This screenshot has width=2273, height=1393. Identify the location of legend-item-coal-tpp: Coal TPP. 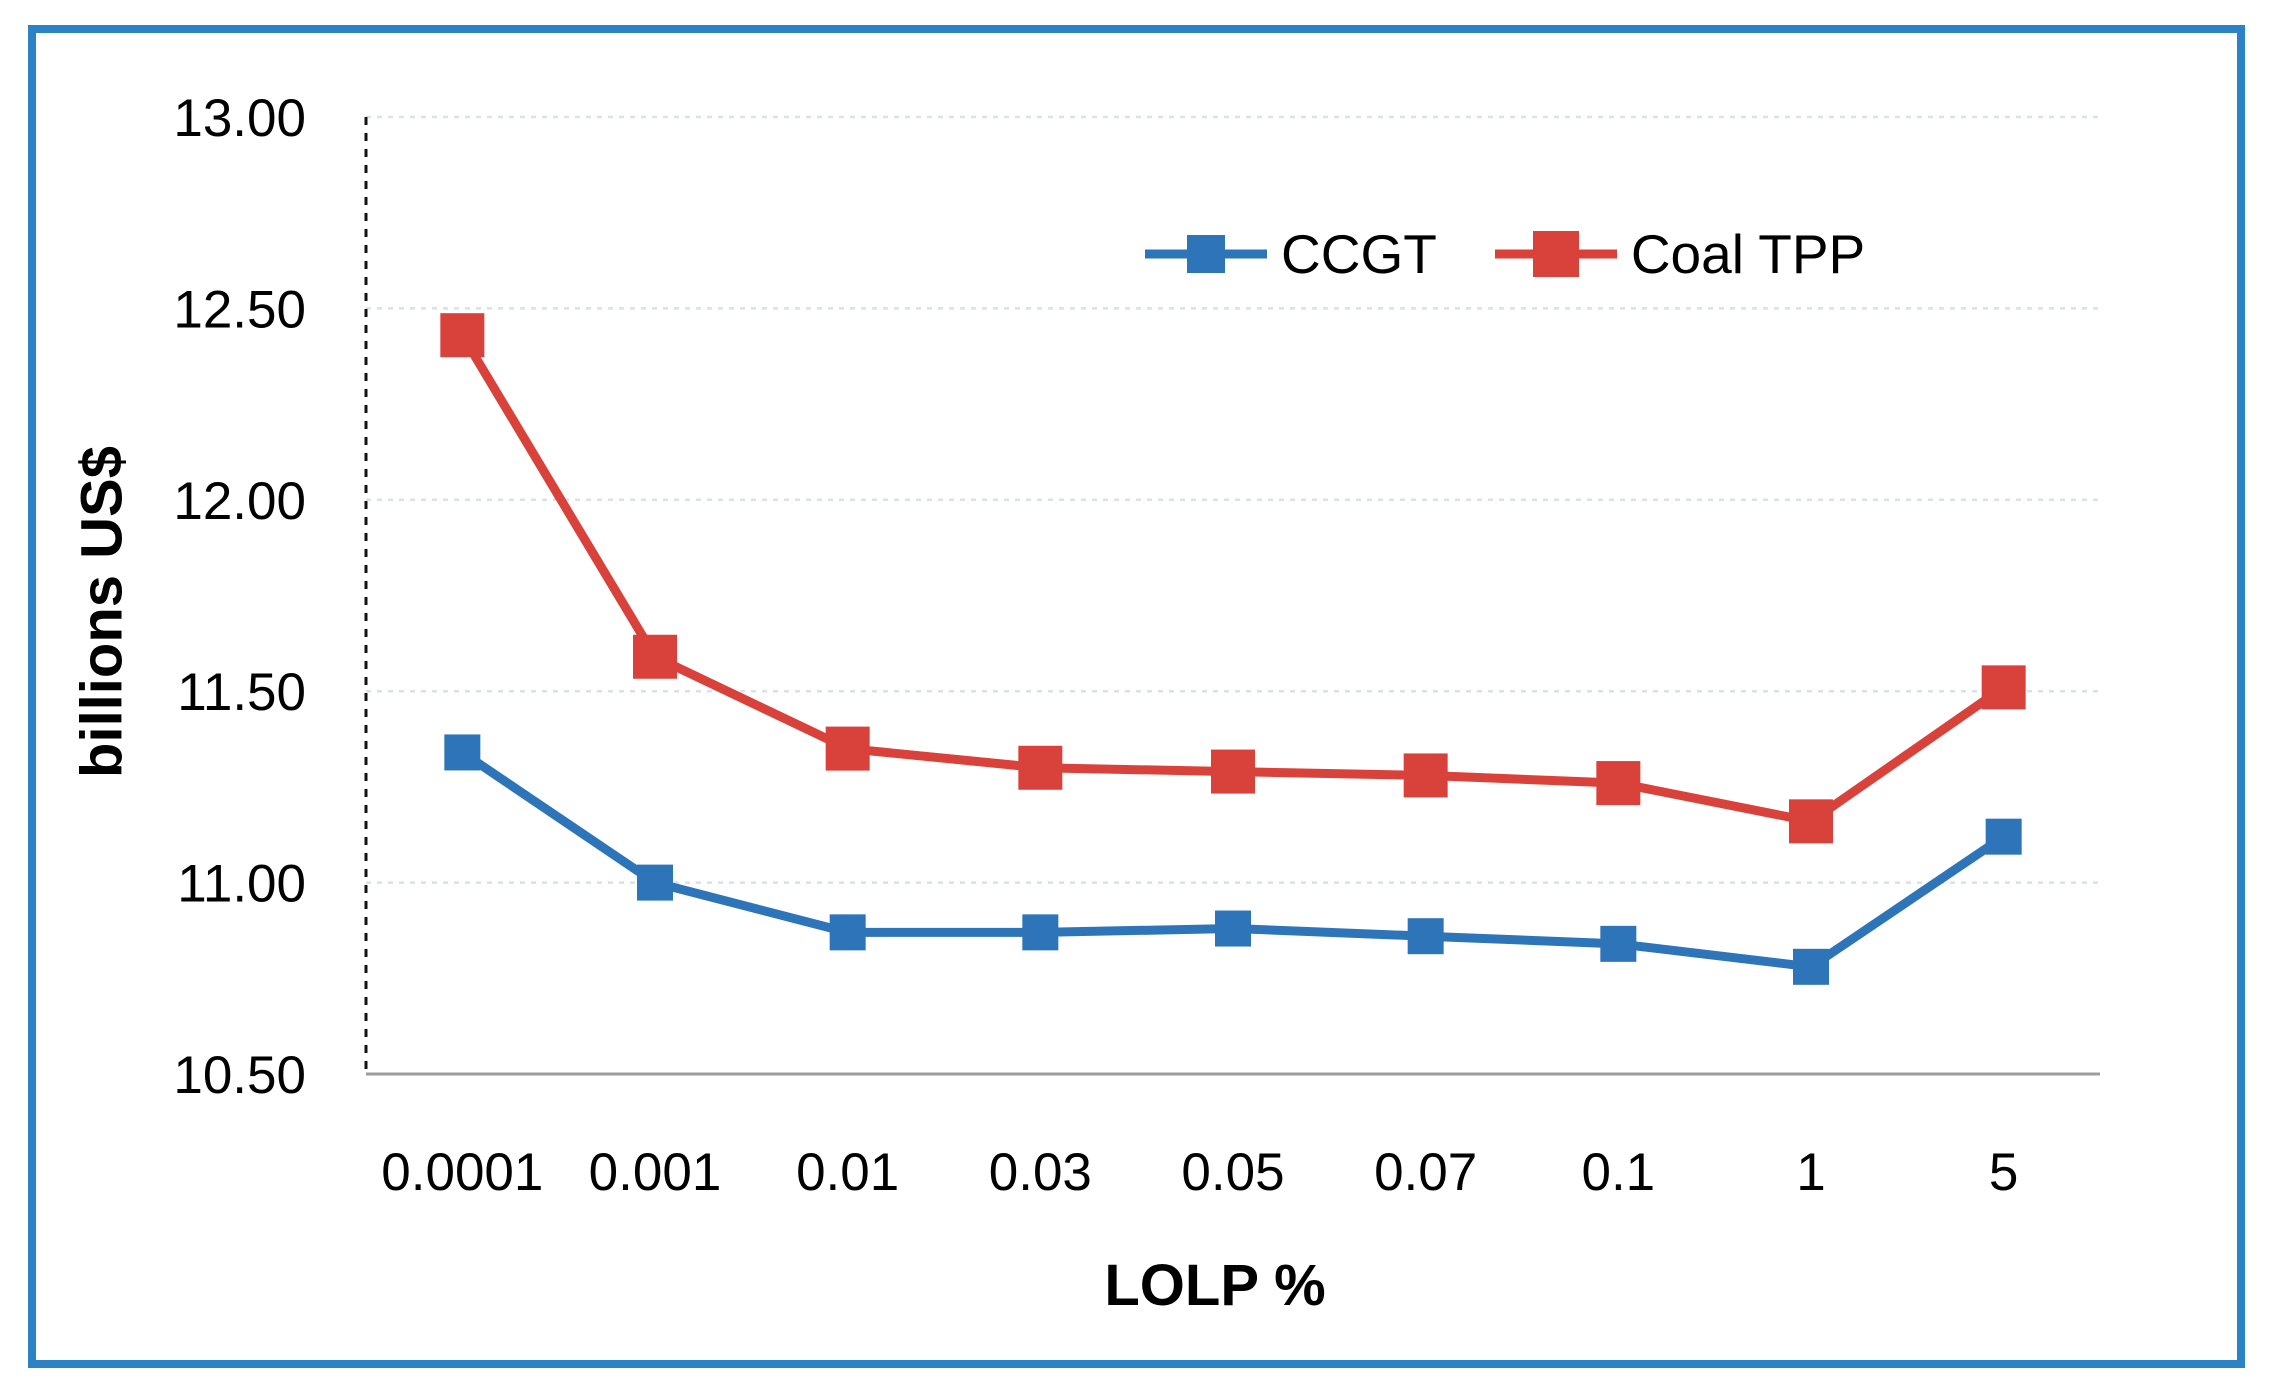
(1680, 254).